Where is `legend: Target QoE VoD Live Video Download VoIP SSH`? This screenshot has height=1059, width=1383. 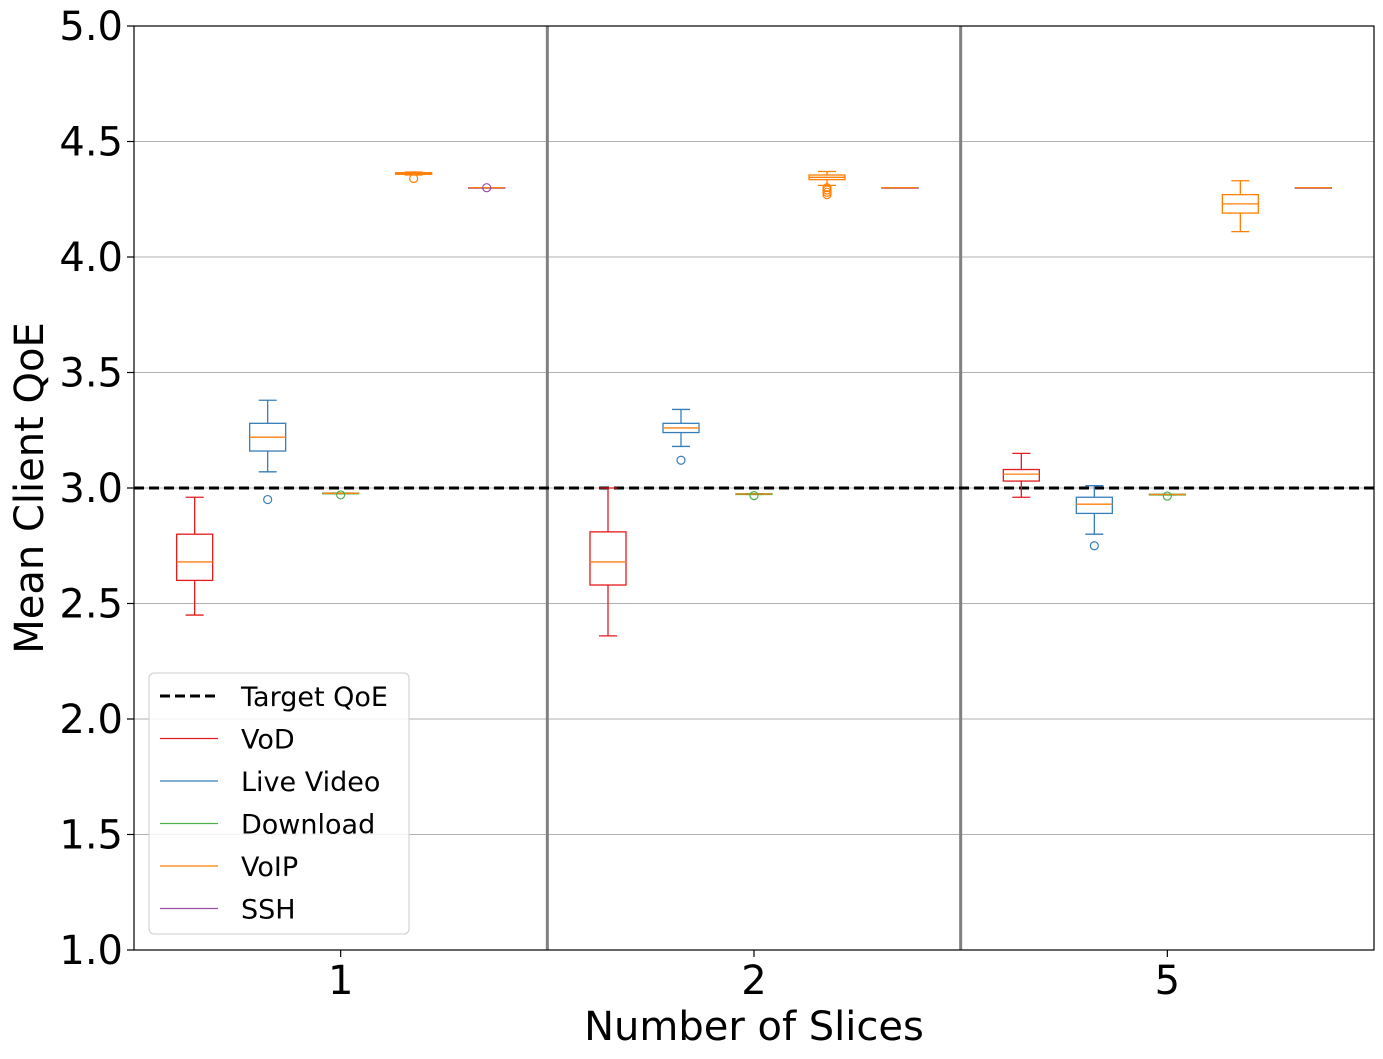 legend: Target QoE VoD Live Video Download VoIP SSH is located at coordinates (279, 803).